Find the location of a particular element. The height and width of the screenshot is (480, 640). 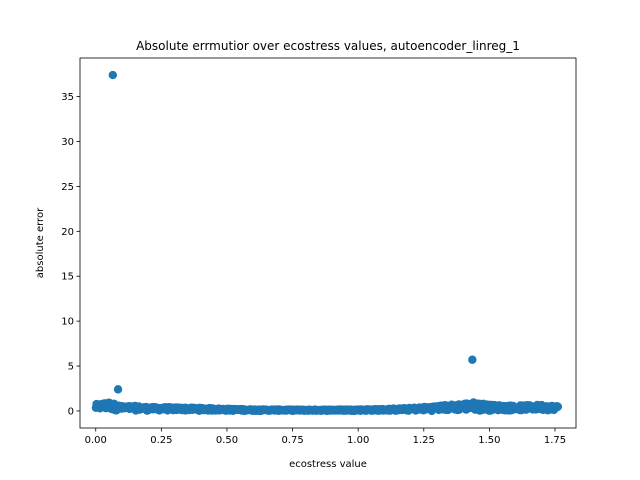

y-axis-label: absolute error is located at coordinates (40, 242).